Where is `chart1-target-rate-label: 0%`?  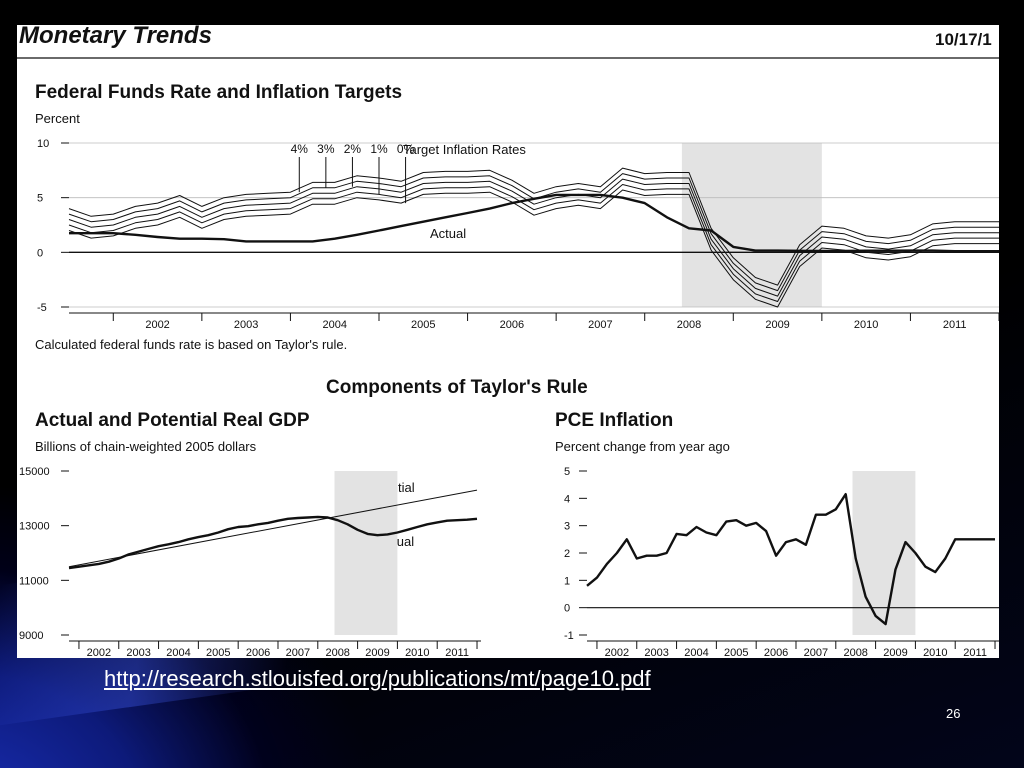 chart1-target-rate-label: 0% is located at coordinates (406, 149).